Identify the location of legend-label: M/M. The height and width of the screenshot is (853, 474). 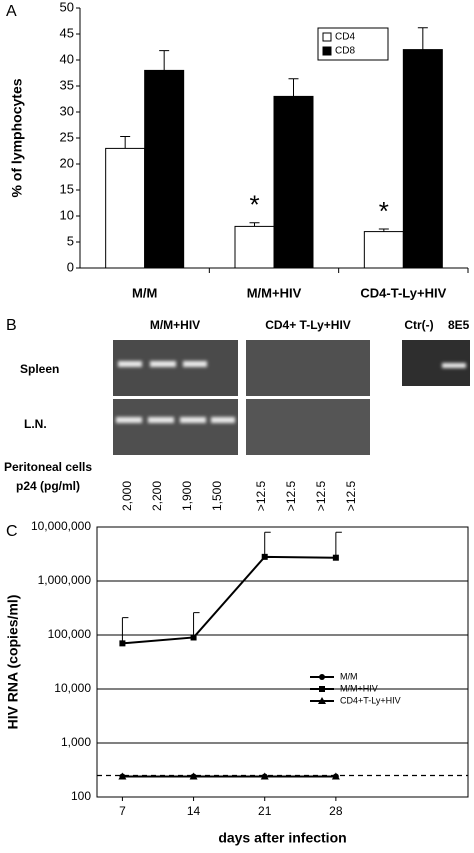
(349, 676).